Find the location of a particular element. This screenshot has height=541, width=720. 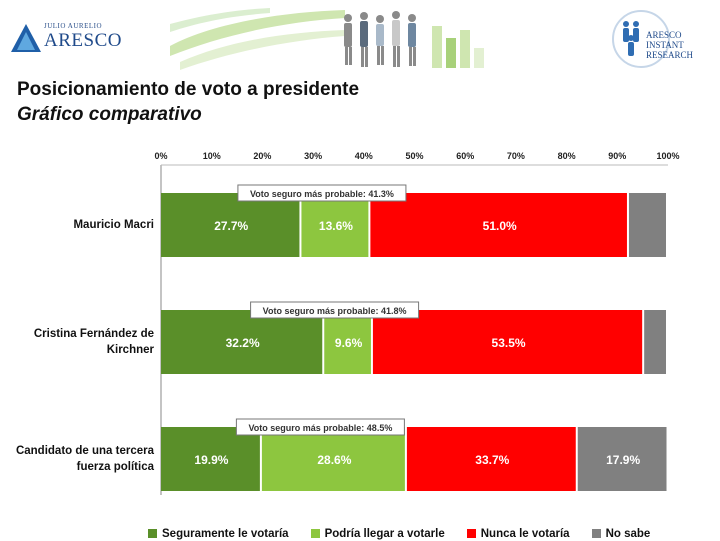

legend-label: No sabe is located at coordinates (628, 533).